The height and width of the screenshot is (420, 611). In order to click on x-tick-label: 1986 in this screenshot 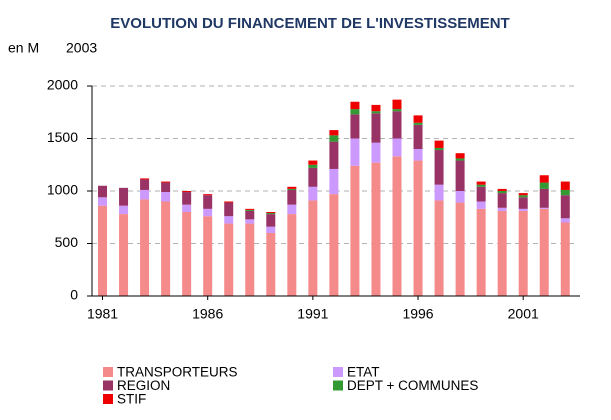, I will do `click(207, 314)`.